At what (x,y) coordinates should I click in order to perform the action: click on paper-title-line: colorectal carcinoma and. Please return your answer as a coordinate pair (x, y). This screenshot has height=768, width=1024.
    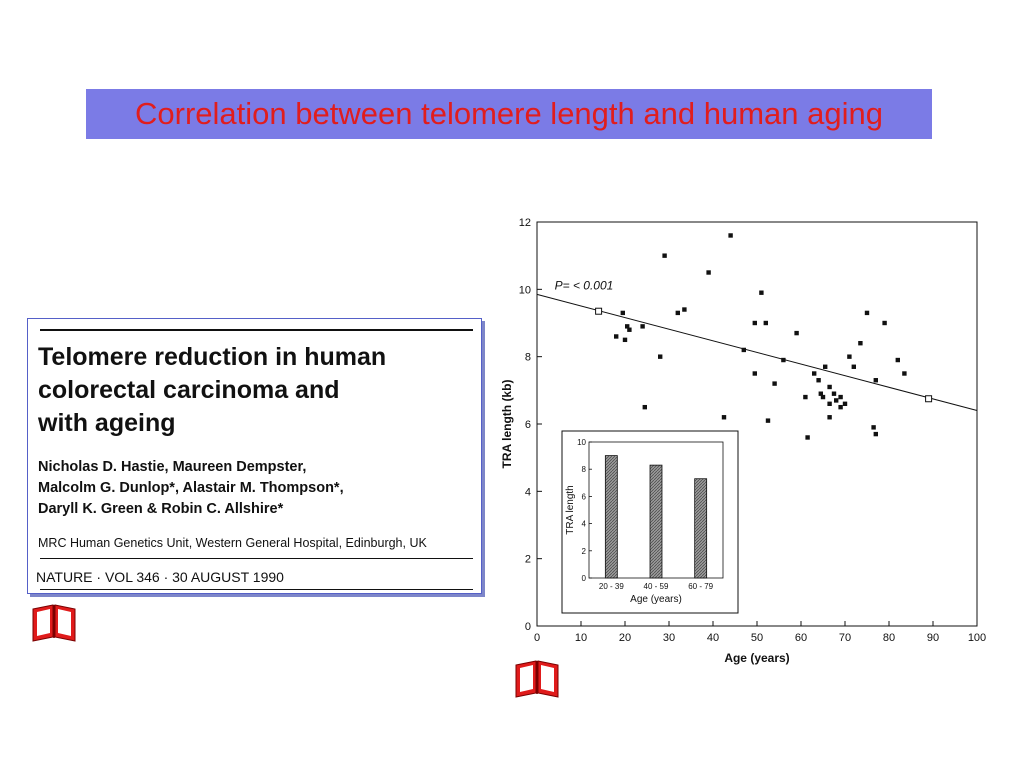
    Looking at the image, I should click on (189, 390).